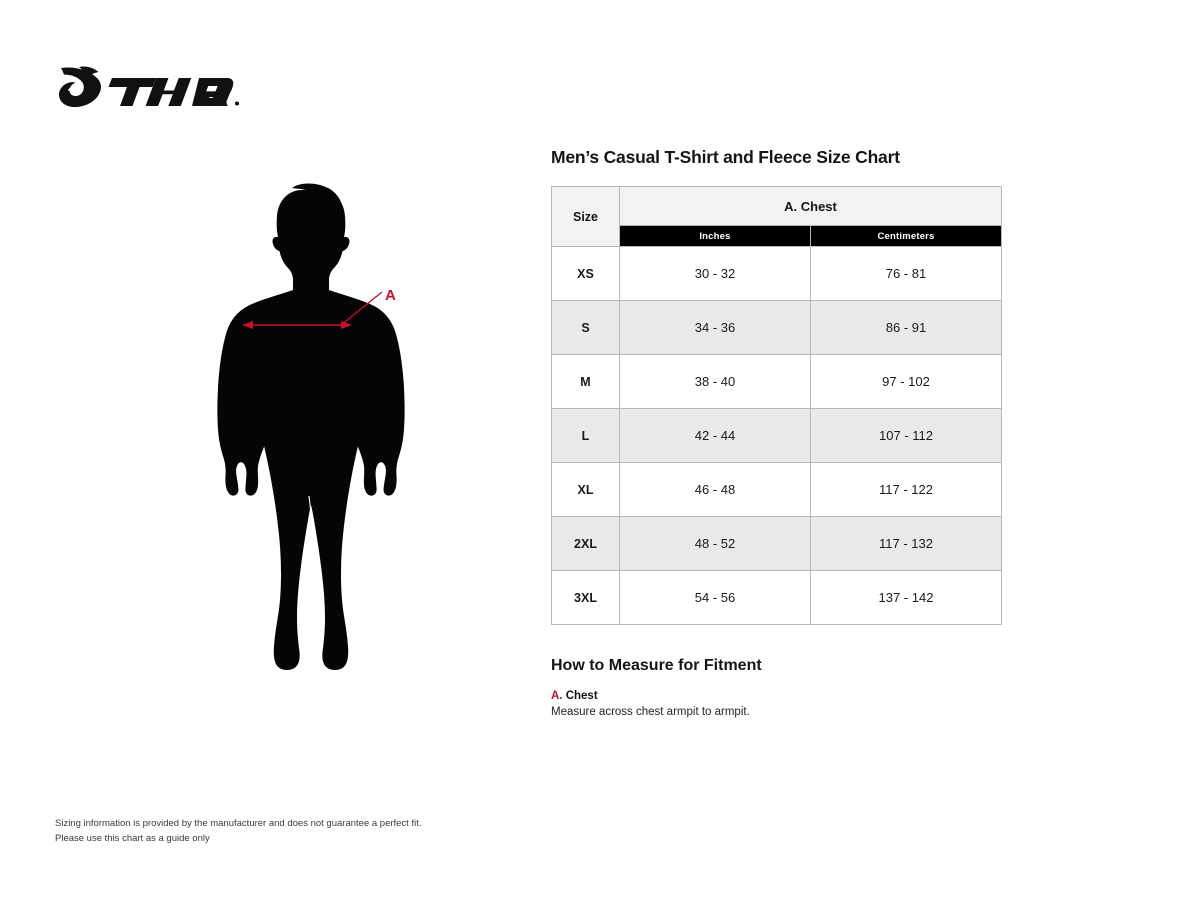  What do you see at coordinates (80, 87) in the screenshot?
I see `thor-warrior-head-icon` at bounding box center [80, 87].